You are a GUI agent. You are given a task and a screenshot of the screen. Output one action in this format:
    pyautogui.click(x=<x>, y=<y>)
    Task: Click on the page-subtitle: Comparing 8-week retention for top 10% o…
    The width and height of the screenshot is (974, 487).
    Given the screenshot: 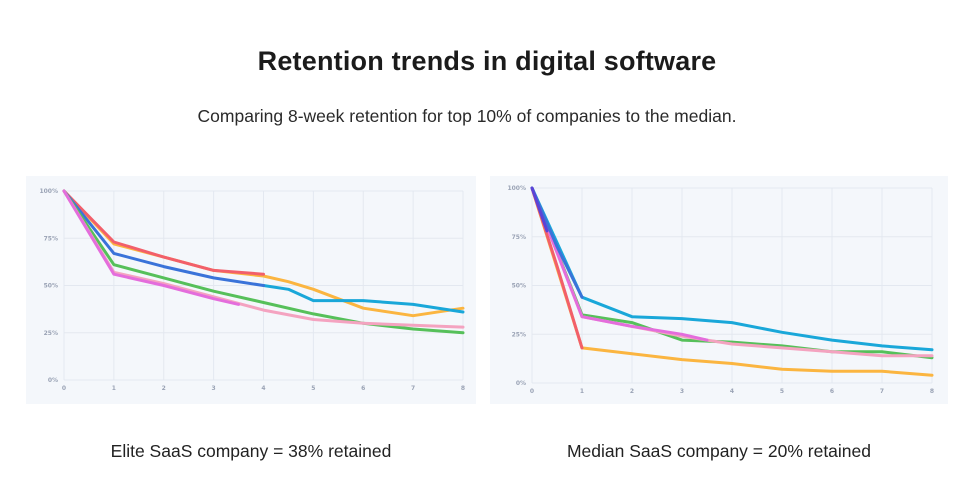 What is the action you would take?
    pyautogui.click(x=467, y=116)
    